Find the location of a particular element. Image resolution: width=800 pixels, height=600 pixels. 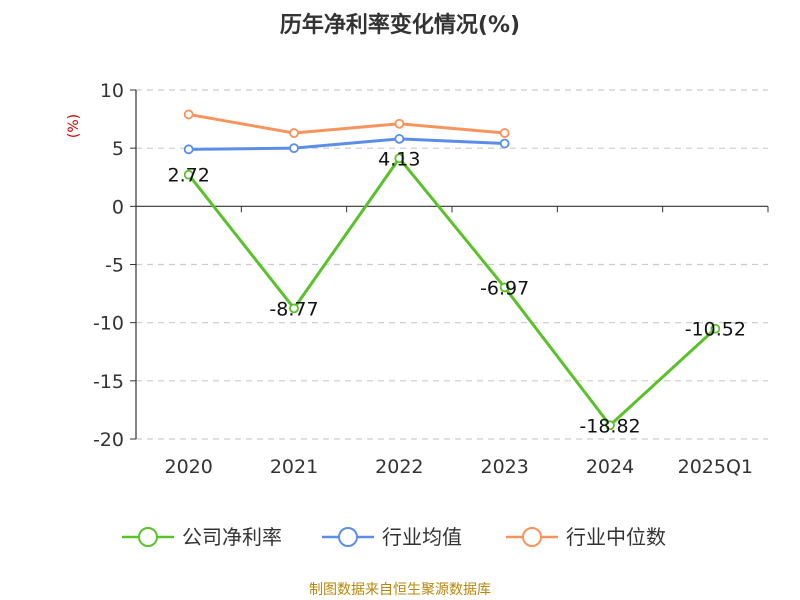

chart-title: 历年净利率变化情况(%) is located at coordinates (400, 25).